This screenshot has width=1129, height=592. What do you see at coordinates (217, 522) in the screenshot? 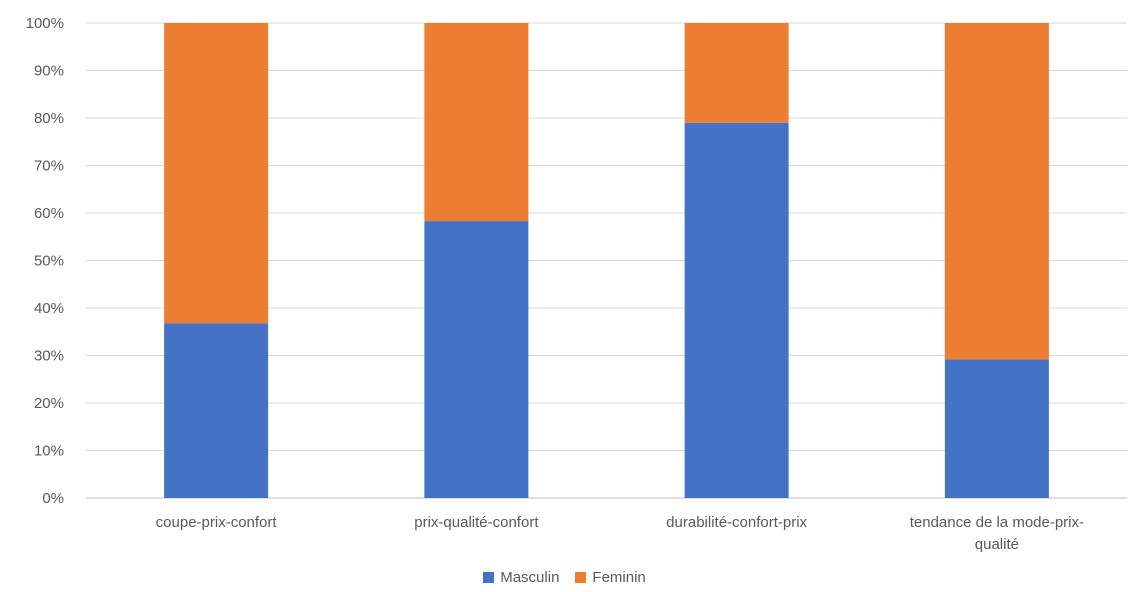
I see `x-category-label: coupe-prix-confort` at bounding box center [217, 522].